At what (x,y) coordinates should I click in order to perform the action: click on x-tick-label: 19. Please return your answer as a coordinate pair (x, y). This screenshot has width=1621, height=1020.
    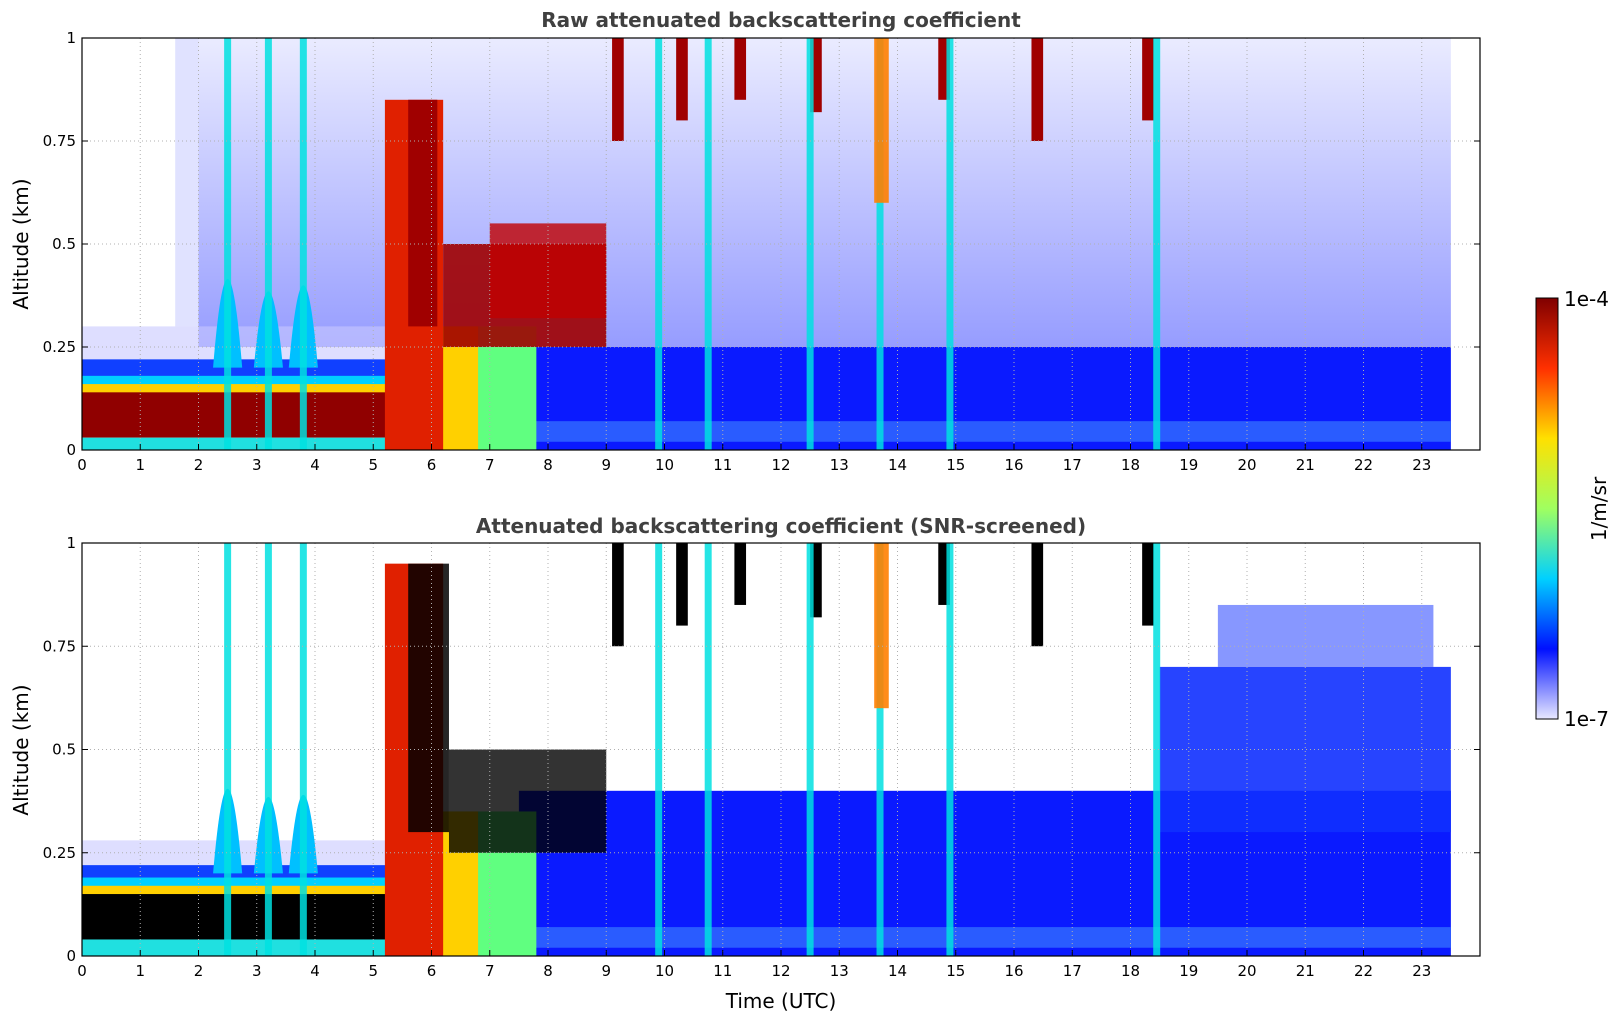
    Looking at the image, I should click on (1188, 465).